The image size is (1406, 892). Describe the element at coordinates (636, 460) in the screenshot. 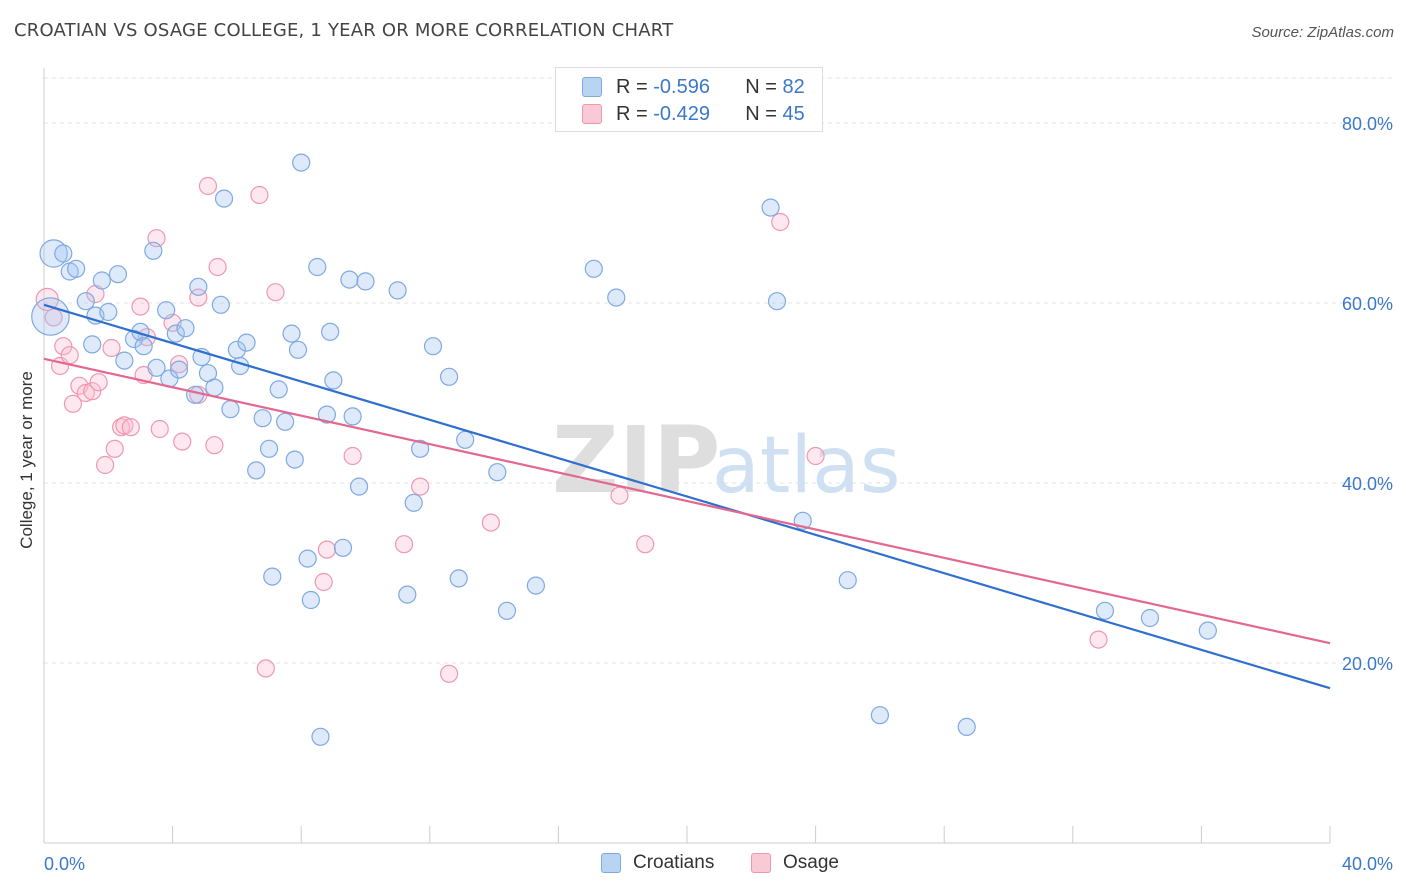

I see `watermark-zip: ZIP` at that location.